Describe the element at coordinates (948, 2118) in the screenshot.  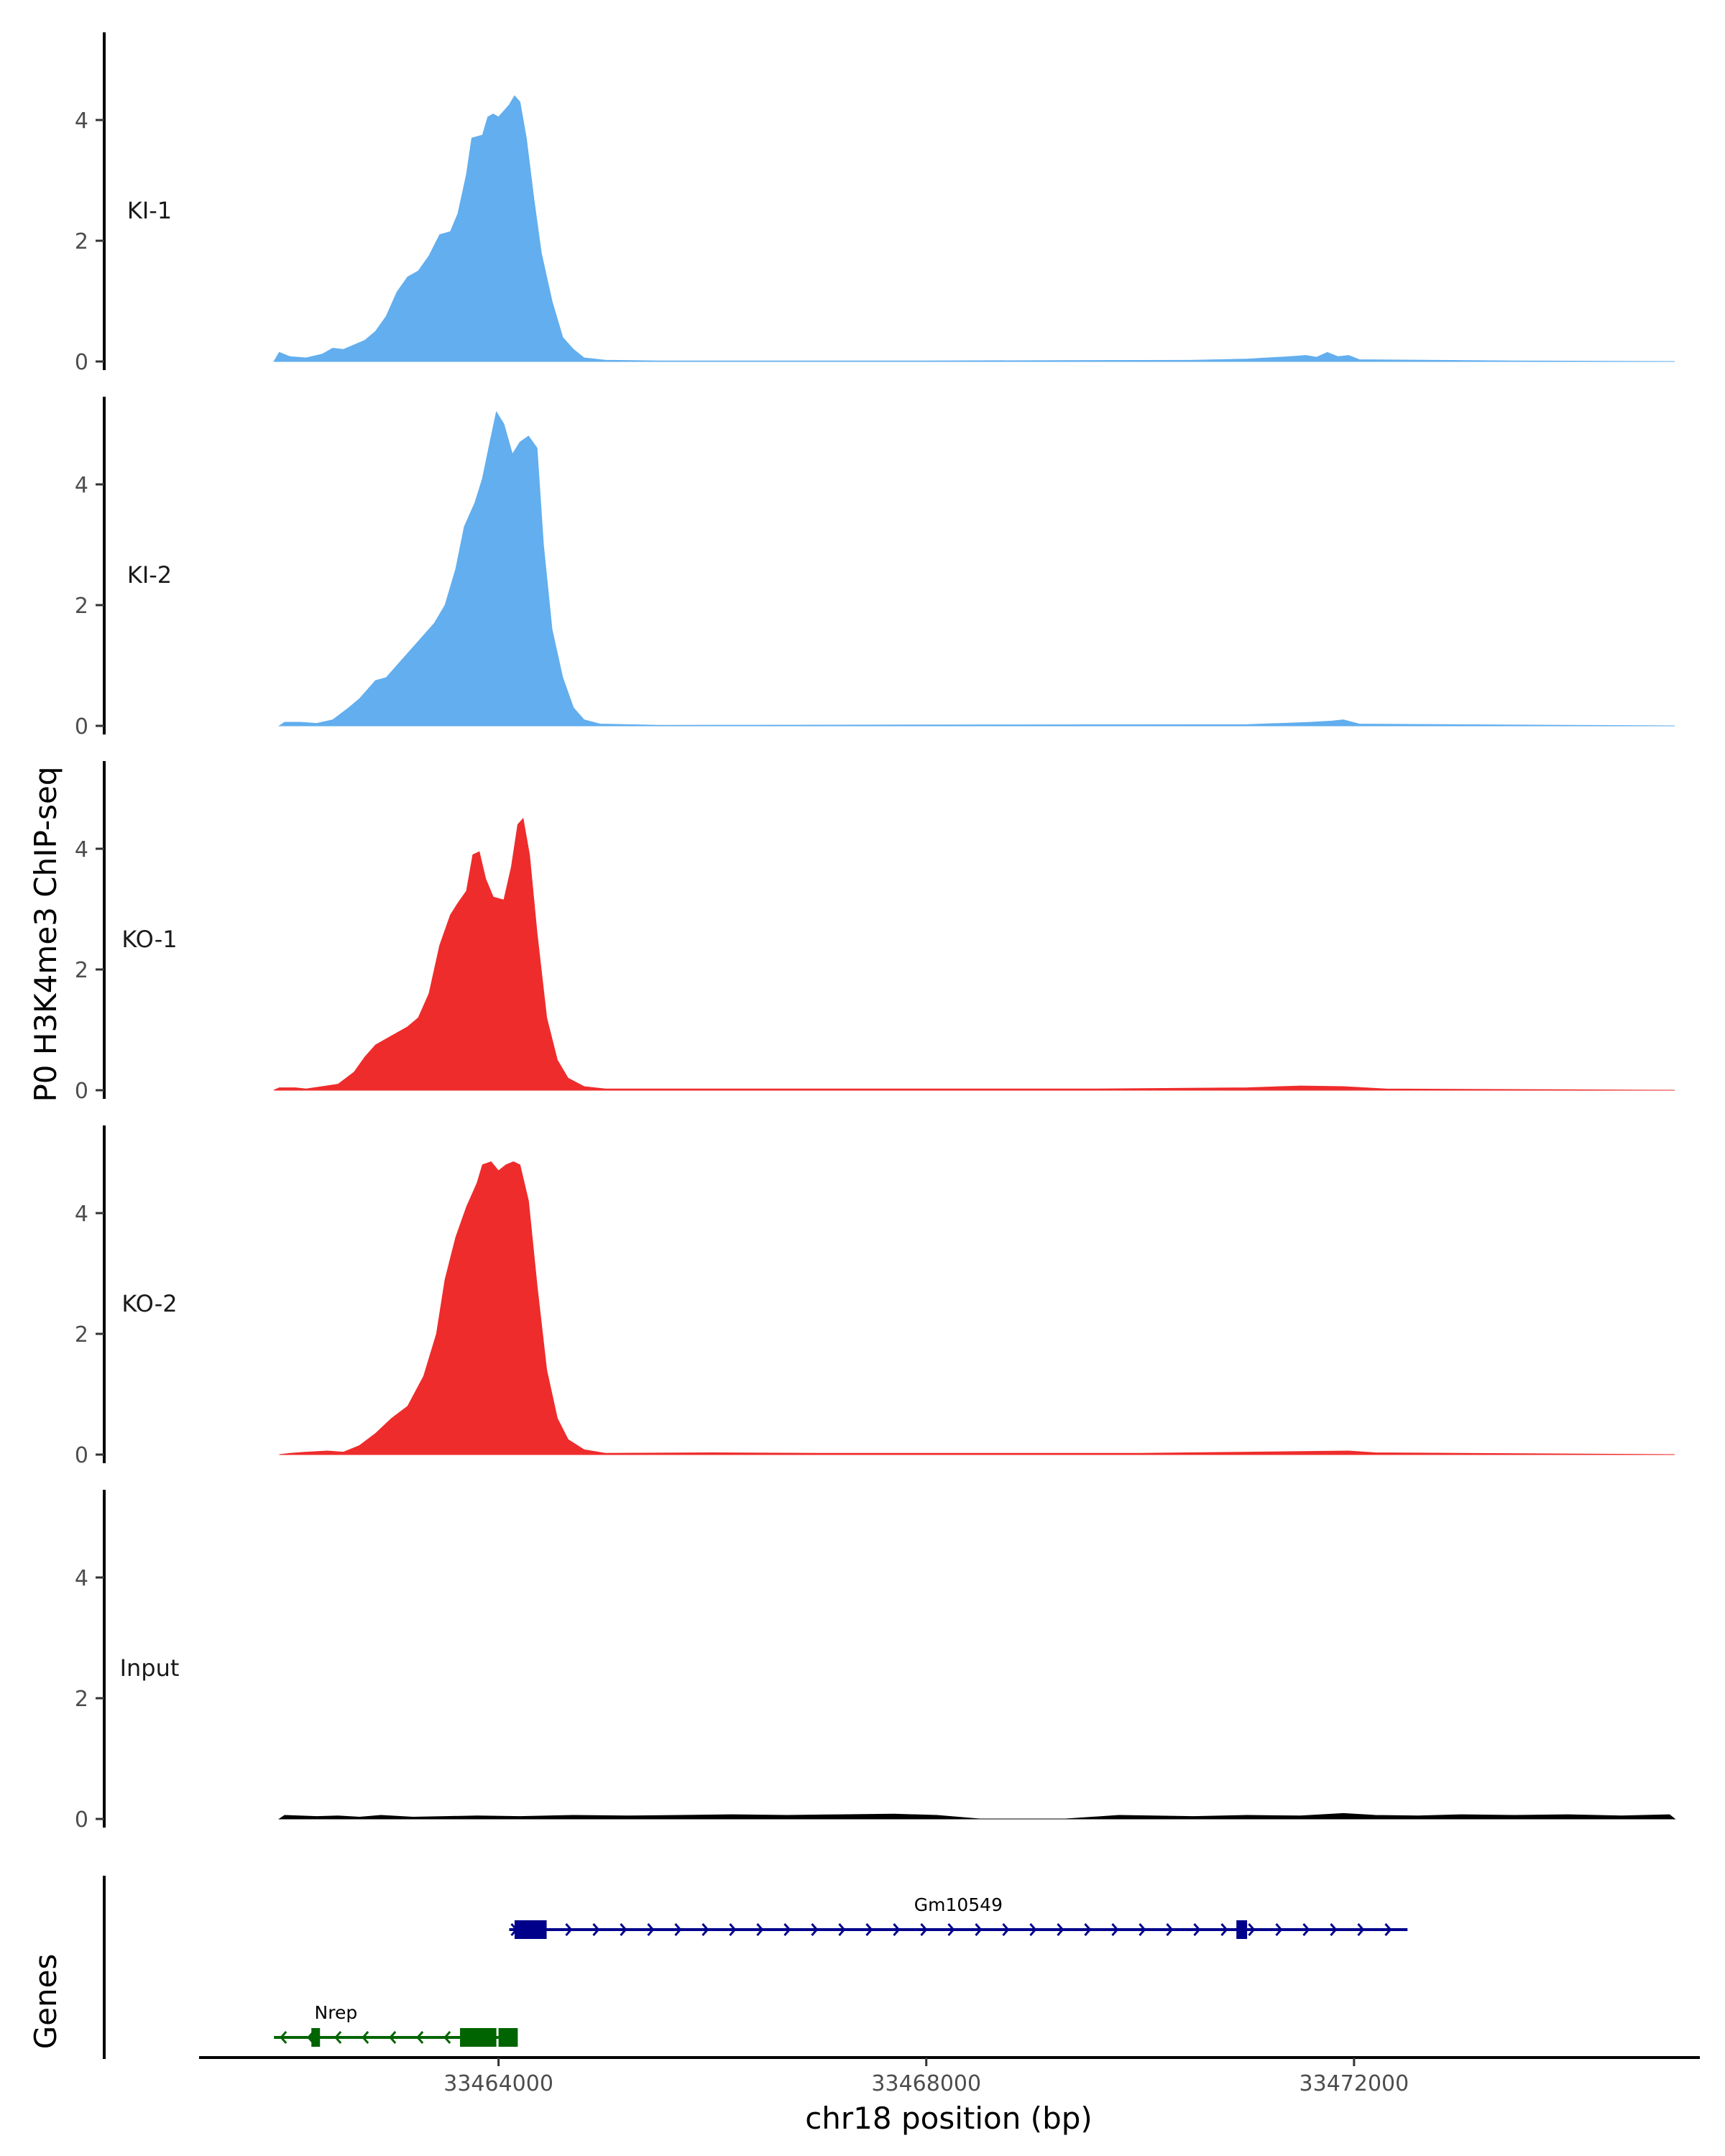
I see `x-axis-title: chr18 position (bp)` at that location.